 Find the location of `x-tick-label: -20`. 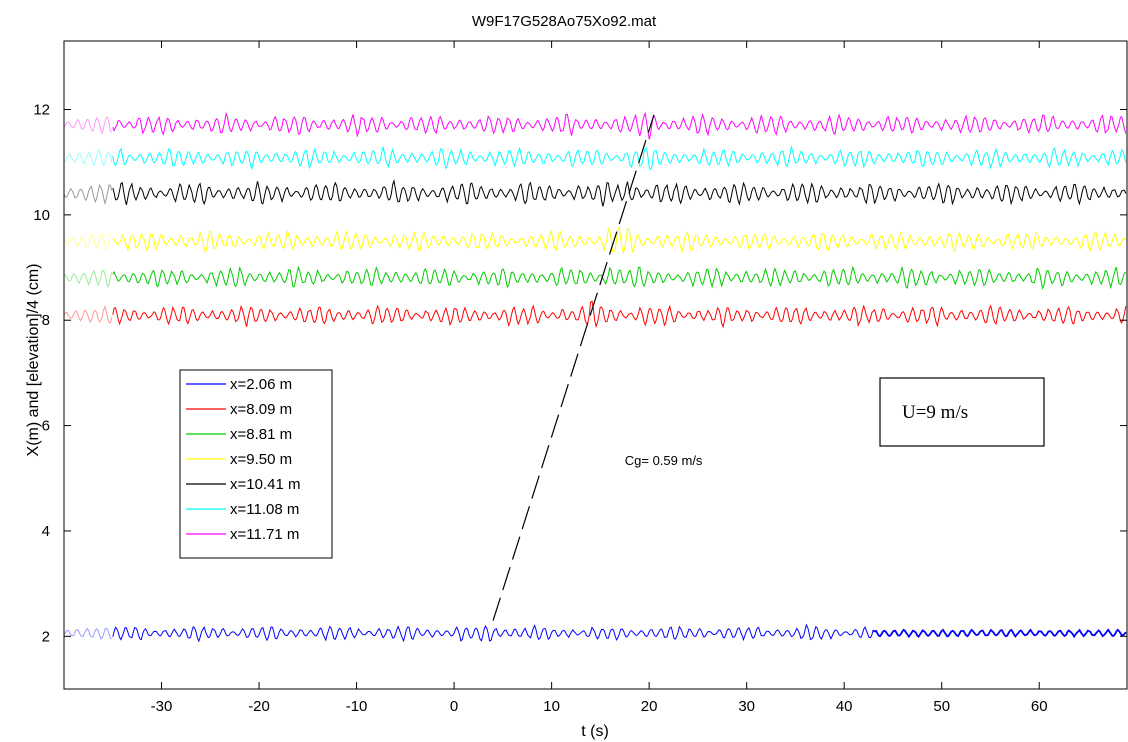

x-tick-label: -20 is located at coordinates (259, 706).